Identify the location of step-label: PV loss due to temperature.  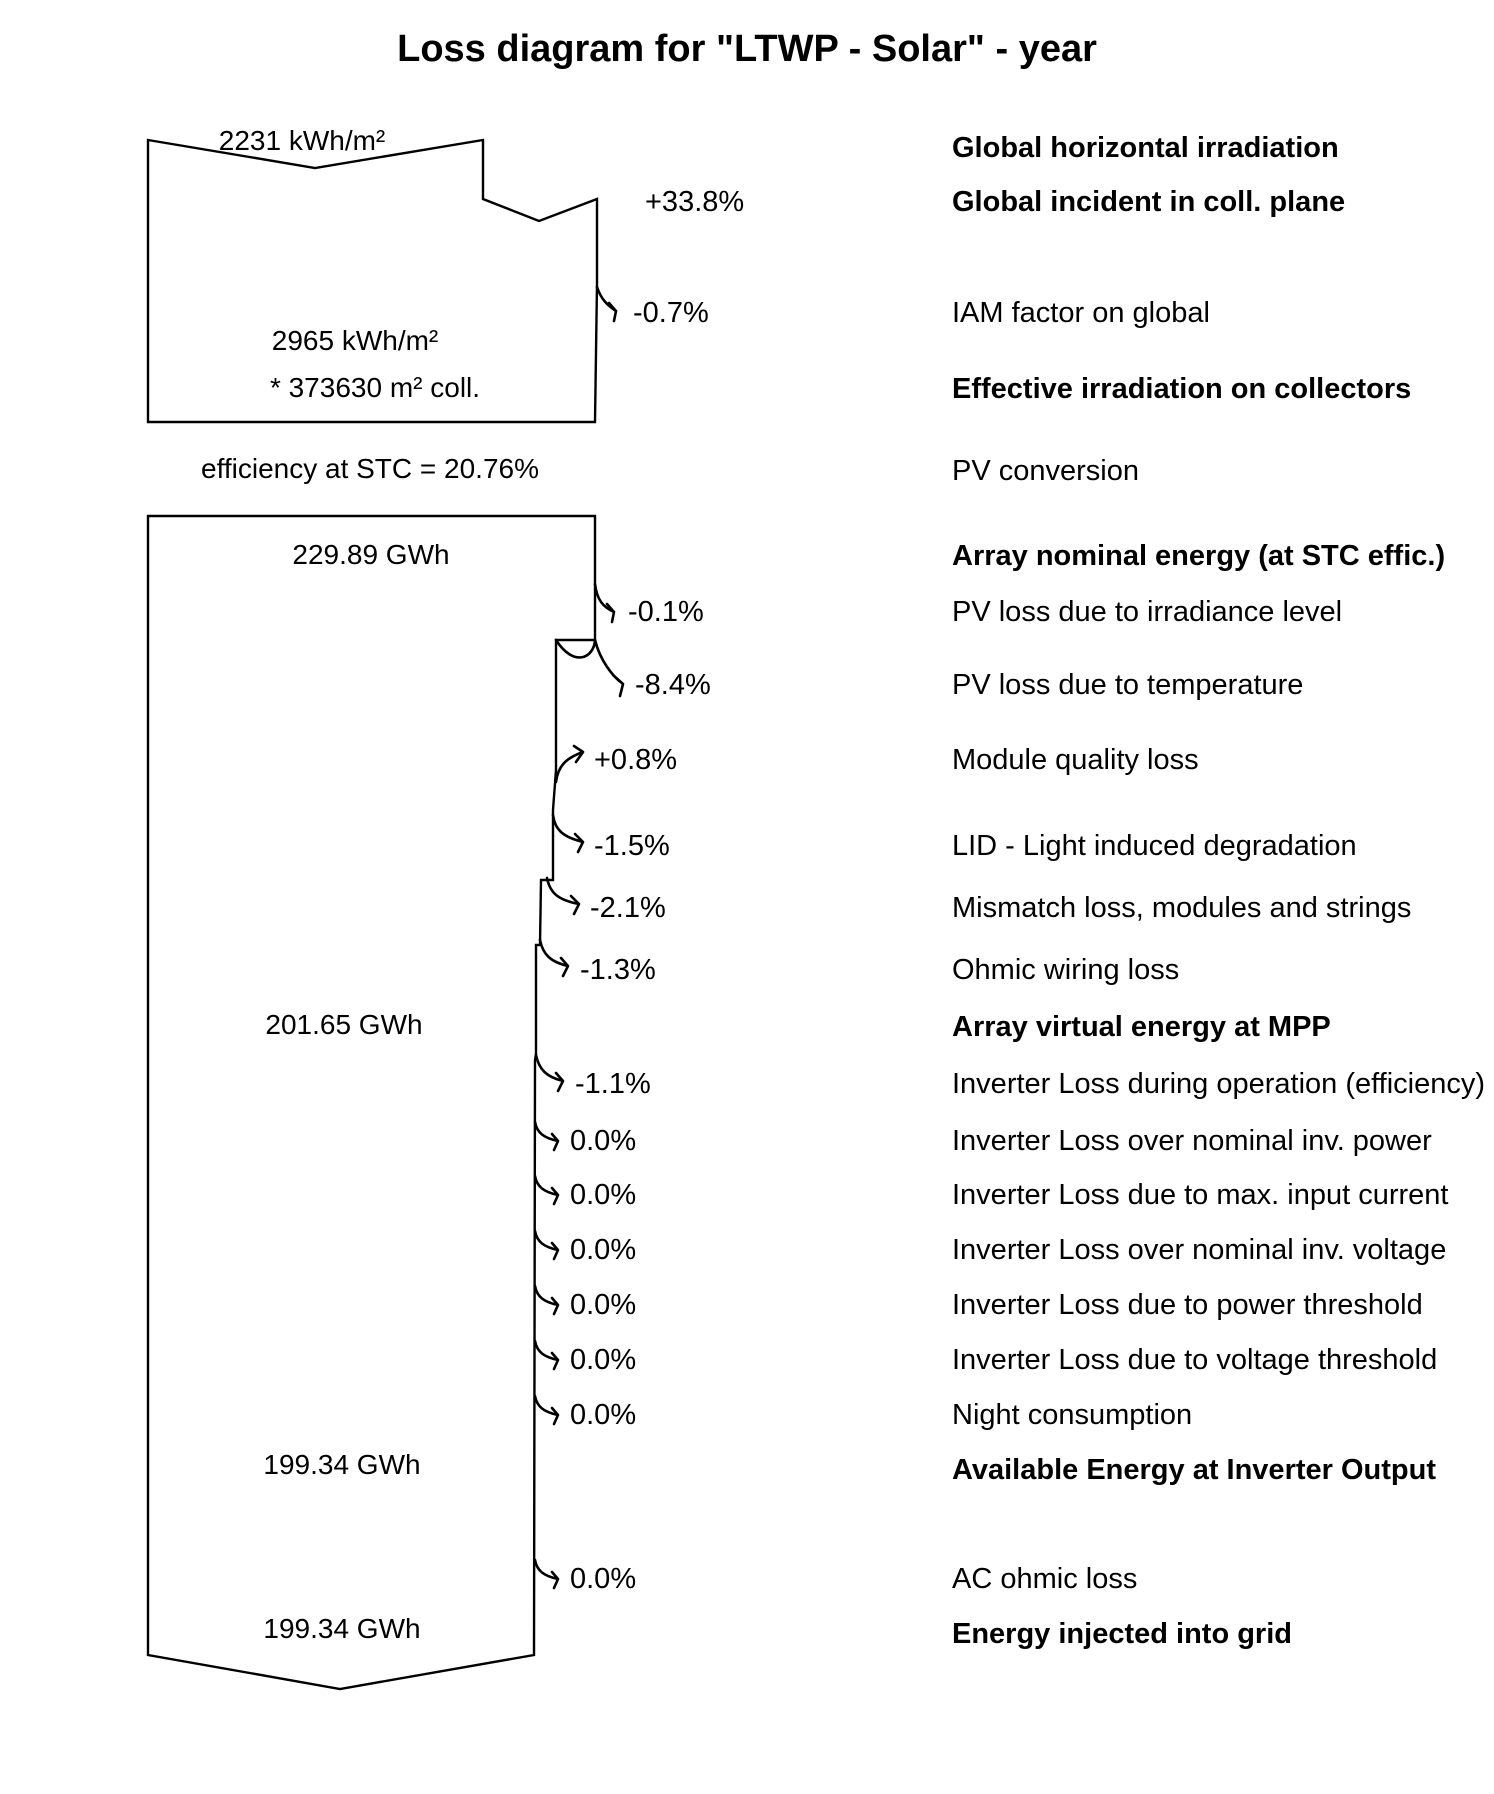
(1127, 685).